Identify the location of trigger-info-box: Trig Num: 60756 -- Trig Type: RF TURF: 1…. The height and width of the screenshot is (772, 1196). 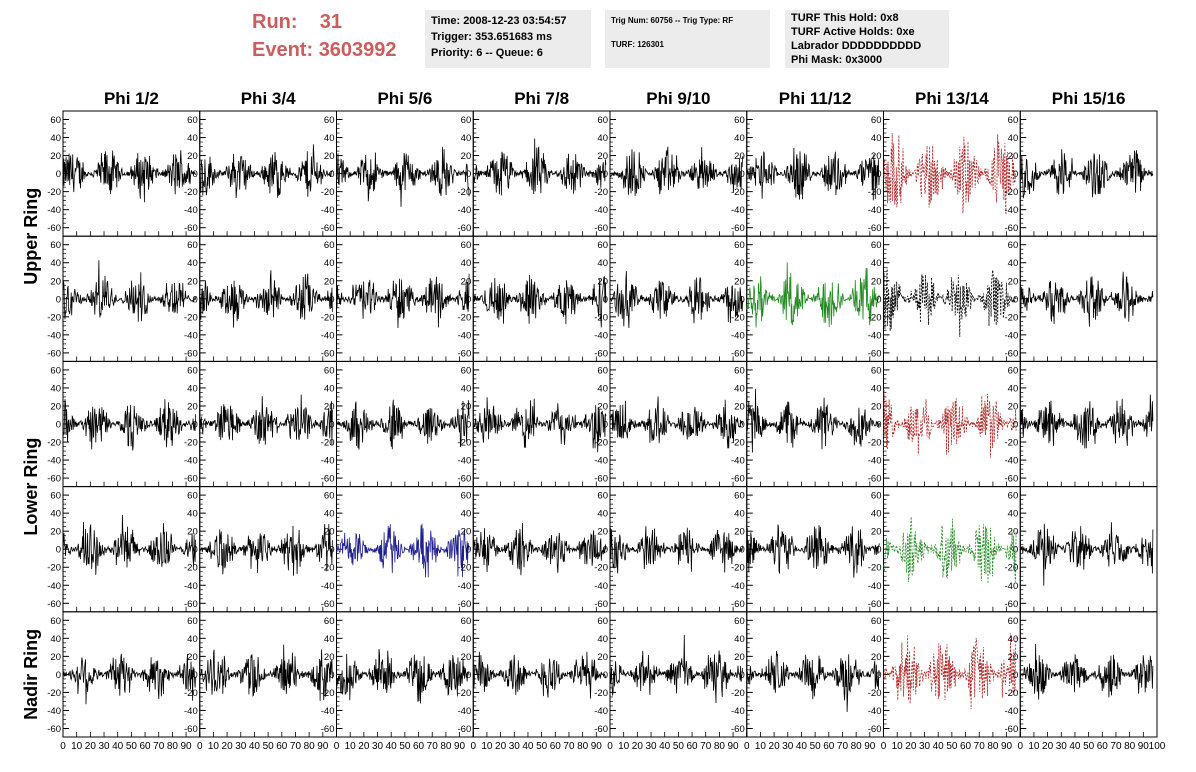
(687, 39).